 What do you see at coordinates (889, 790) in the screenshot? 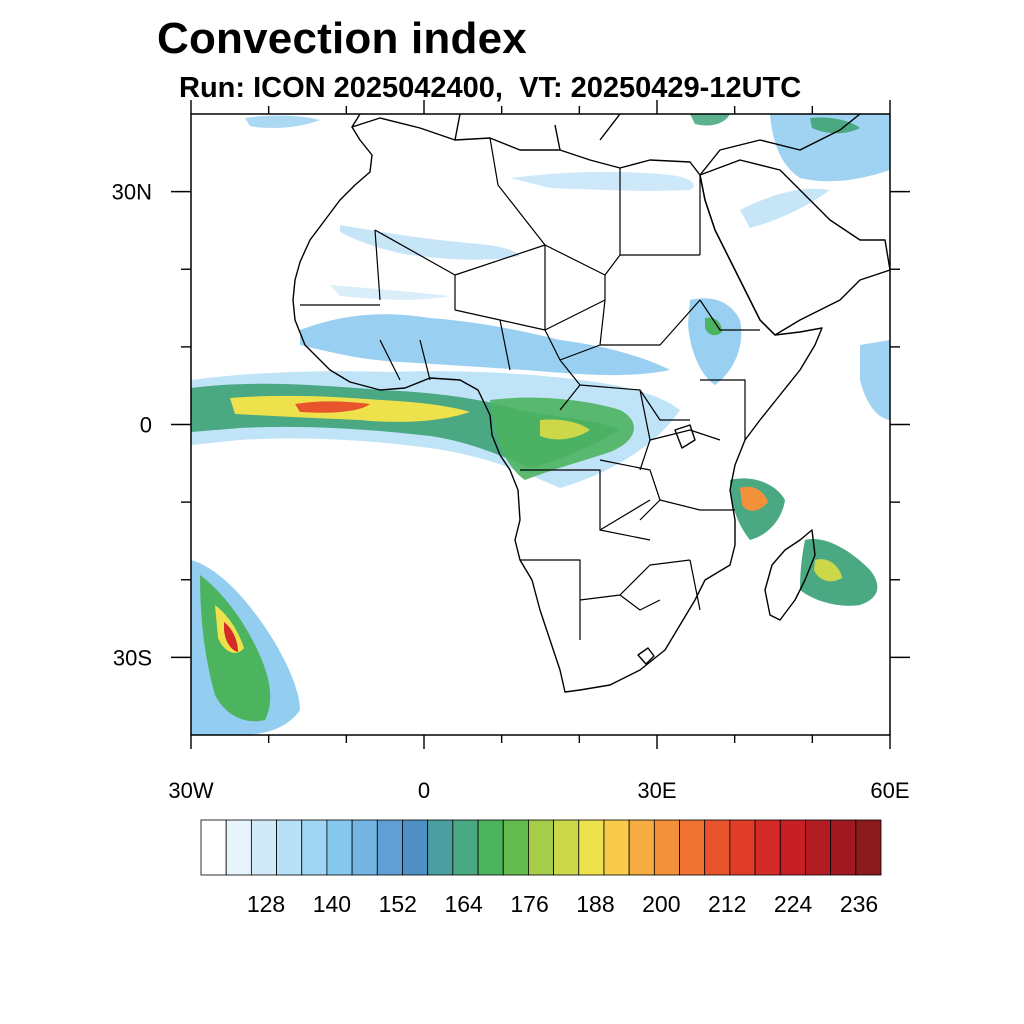
I see `x-tick-label: 60E` at bounding box center [889, 790].